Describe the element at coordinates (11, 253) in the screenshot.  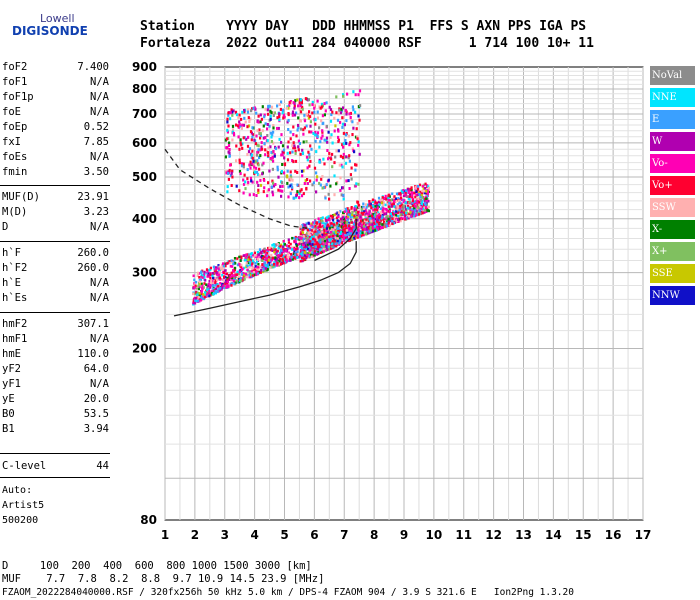
I see `param-name: h`F` at that location.